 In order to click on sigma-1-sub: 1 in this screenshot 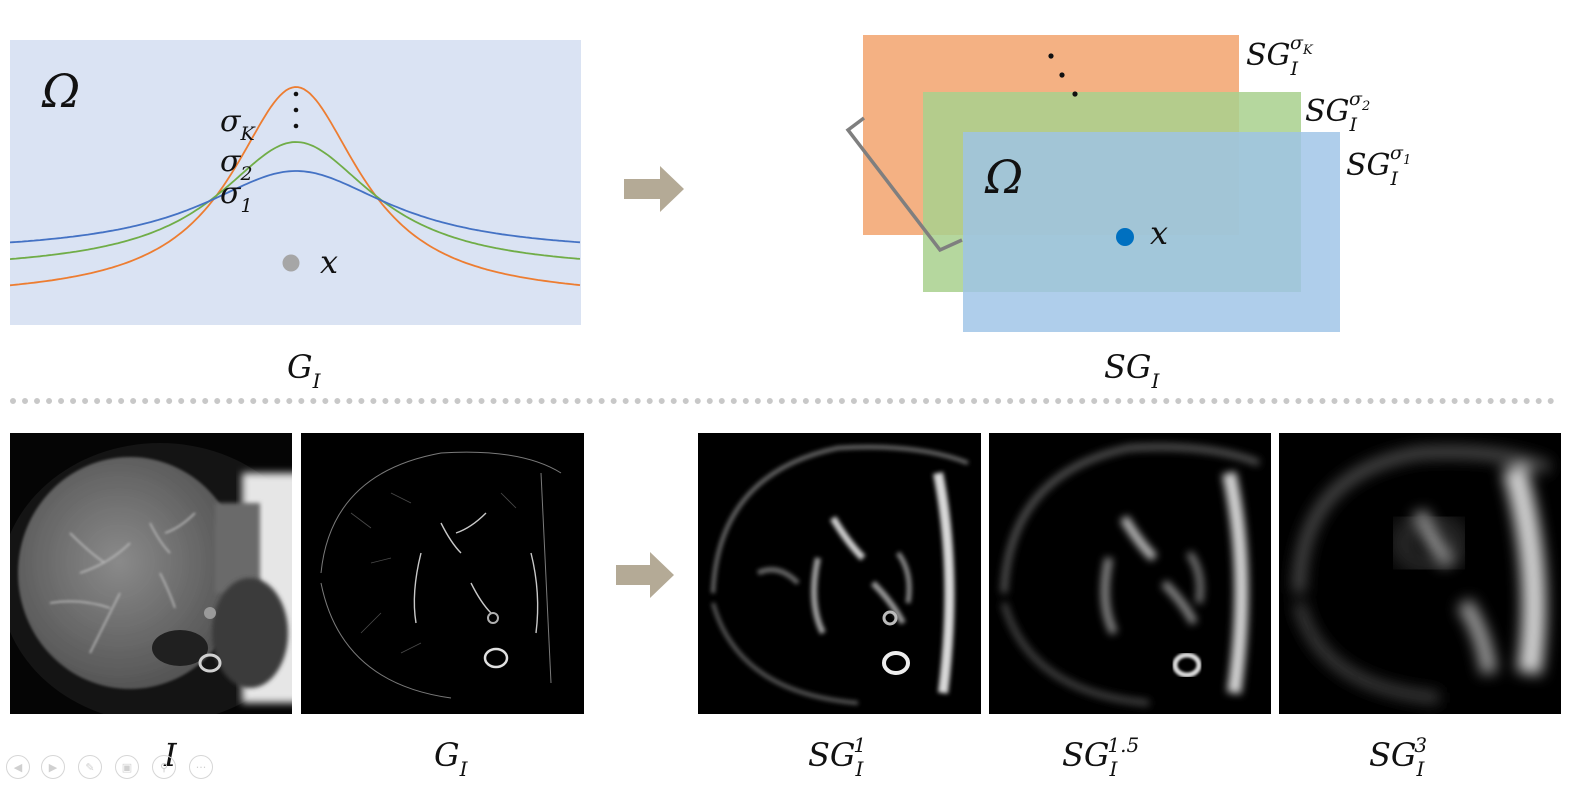, I will do `click(246, 206)`.